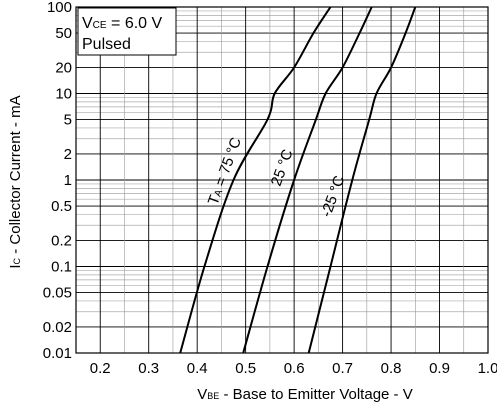 The height and width of the screenshot is (407, 497). Describe the element at coordinates (277, 177) in the screenshot. I see `series-labels: TA = 75 °C 25 °C -25 °C` at that location.